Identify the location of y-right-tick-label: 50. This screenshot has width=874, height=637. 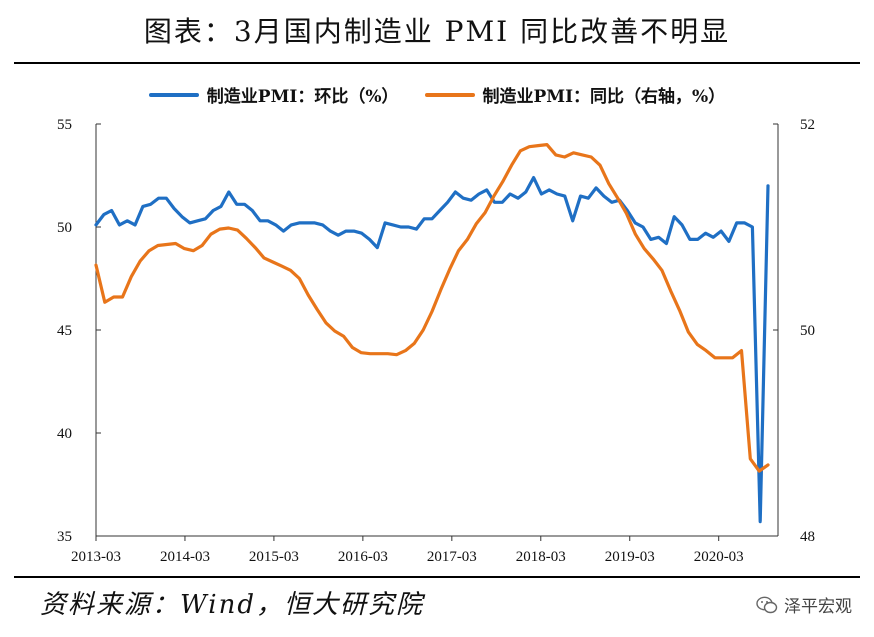
(807, 331).